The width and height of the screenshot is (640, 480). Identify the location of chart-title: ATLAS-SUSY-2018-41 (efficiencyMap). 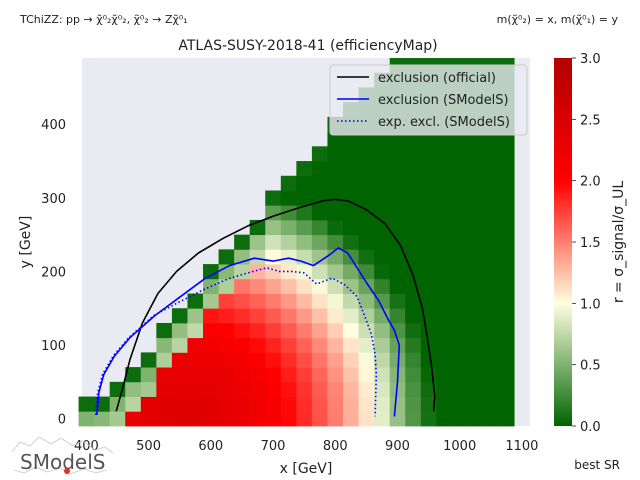
(307, 46).